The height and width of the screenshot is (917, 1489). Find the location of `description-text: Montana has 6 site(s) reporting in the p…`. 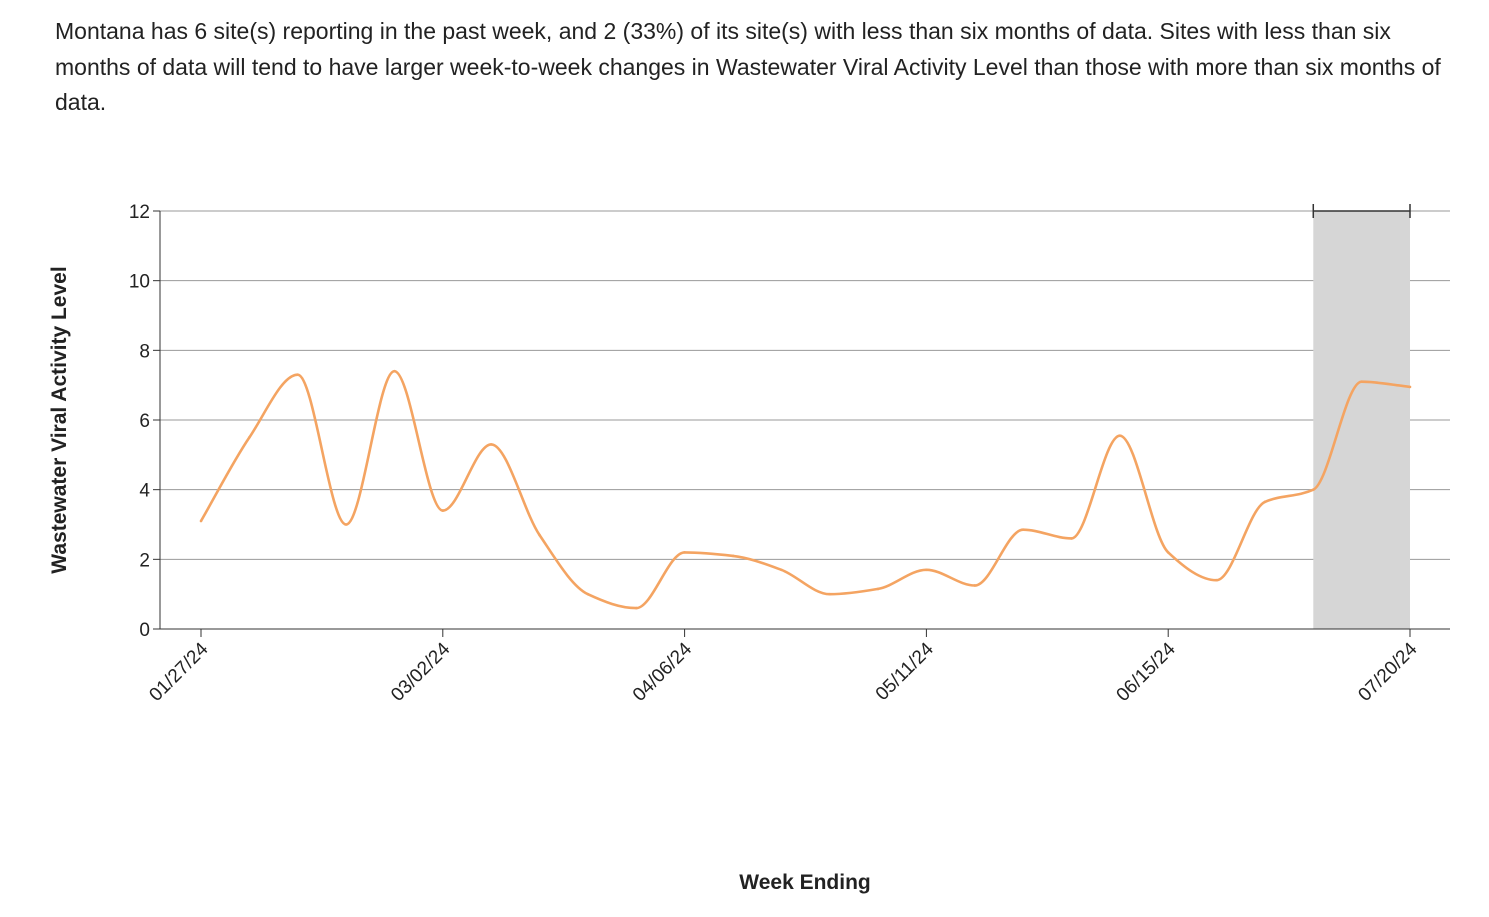

description-text: Montana has 6 site(s) reporting in the p… is located at coordinates (748, 66).